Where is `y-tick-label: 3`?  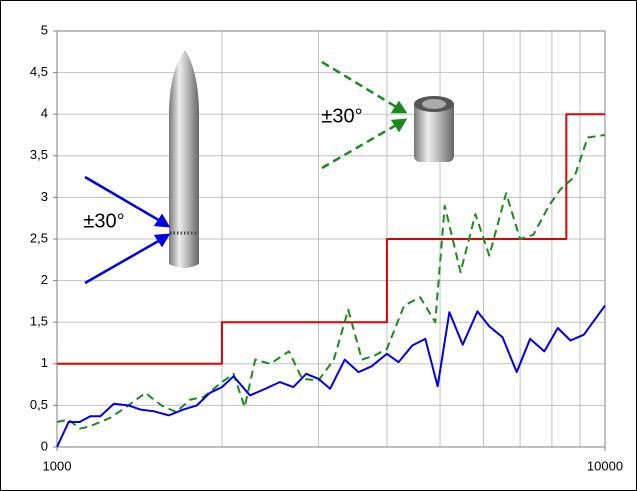 y-tick-label: 3 is located at coordinates (44, 196).